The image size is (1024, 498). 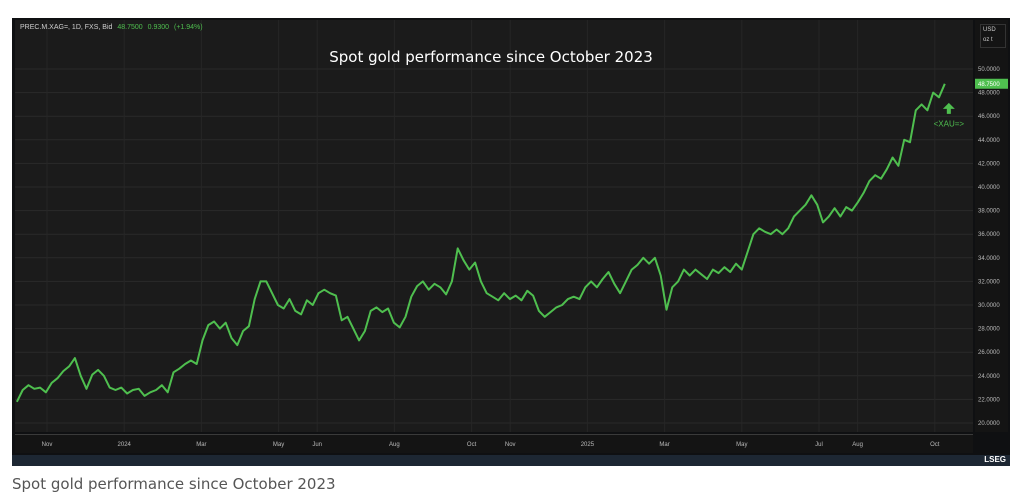 I want to click on y-tick-label: 50.0000, so click(x=989, y=70).